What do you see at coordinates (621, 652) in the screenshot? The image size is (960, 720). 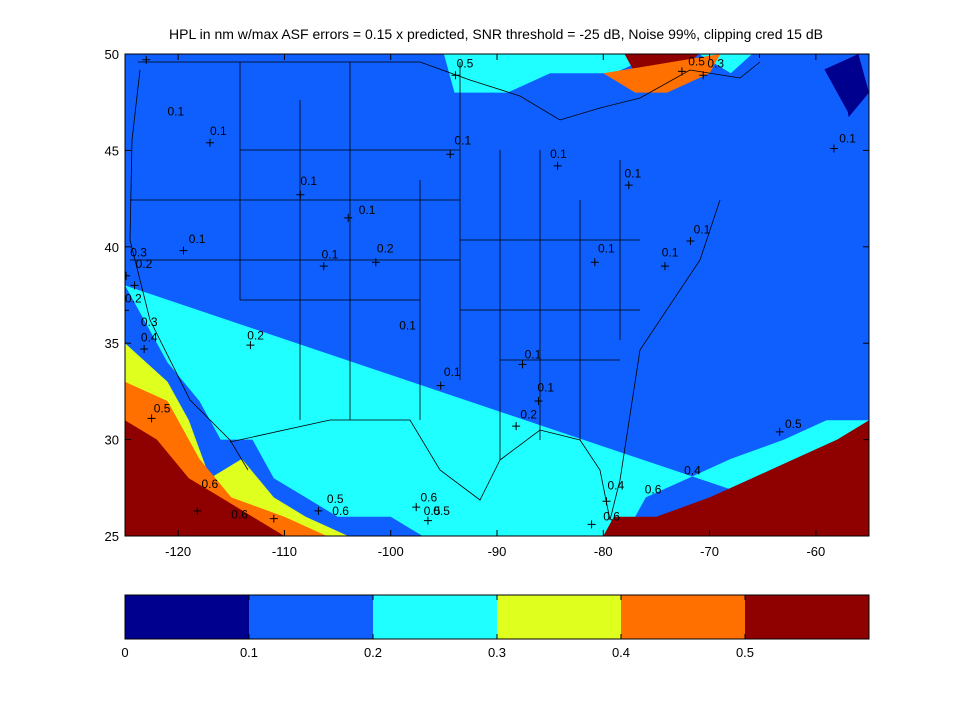 I see `colorbar-tick-label: 0.4` at bounding box center [621, 652].